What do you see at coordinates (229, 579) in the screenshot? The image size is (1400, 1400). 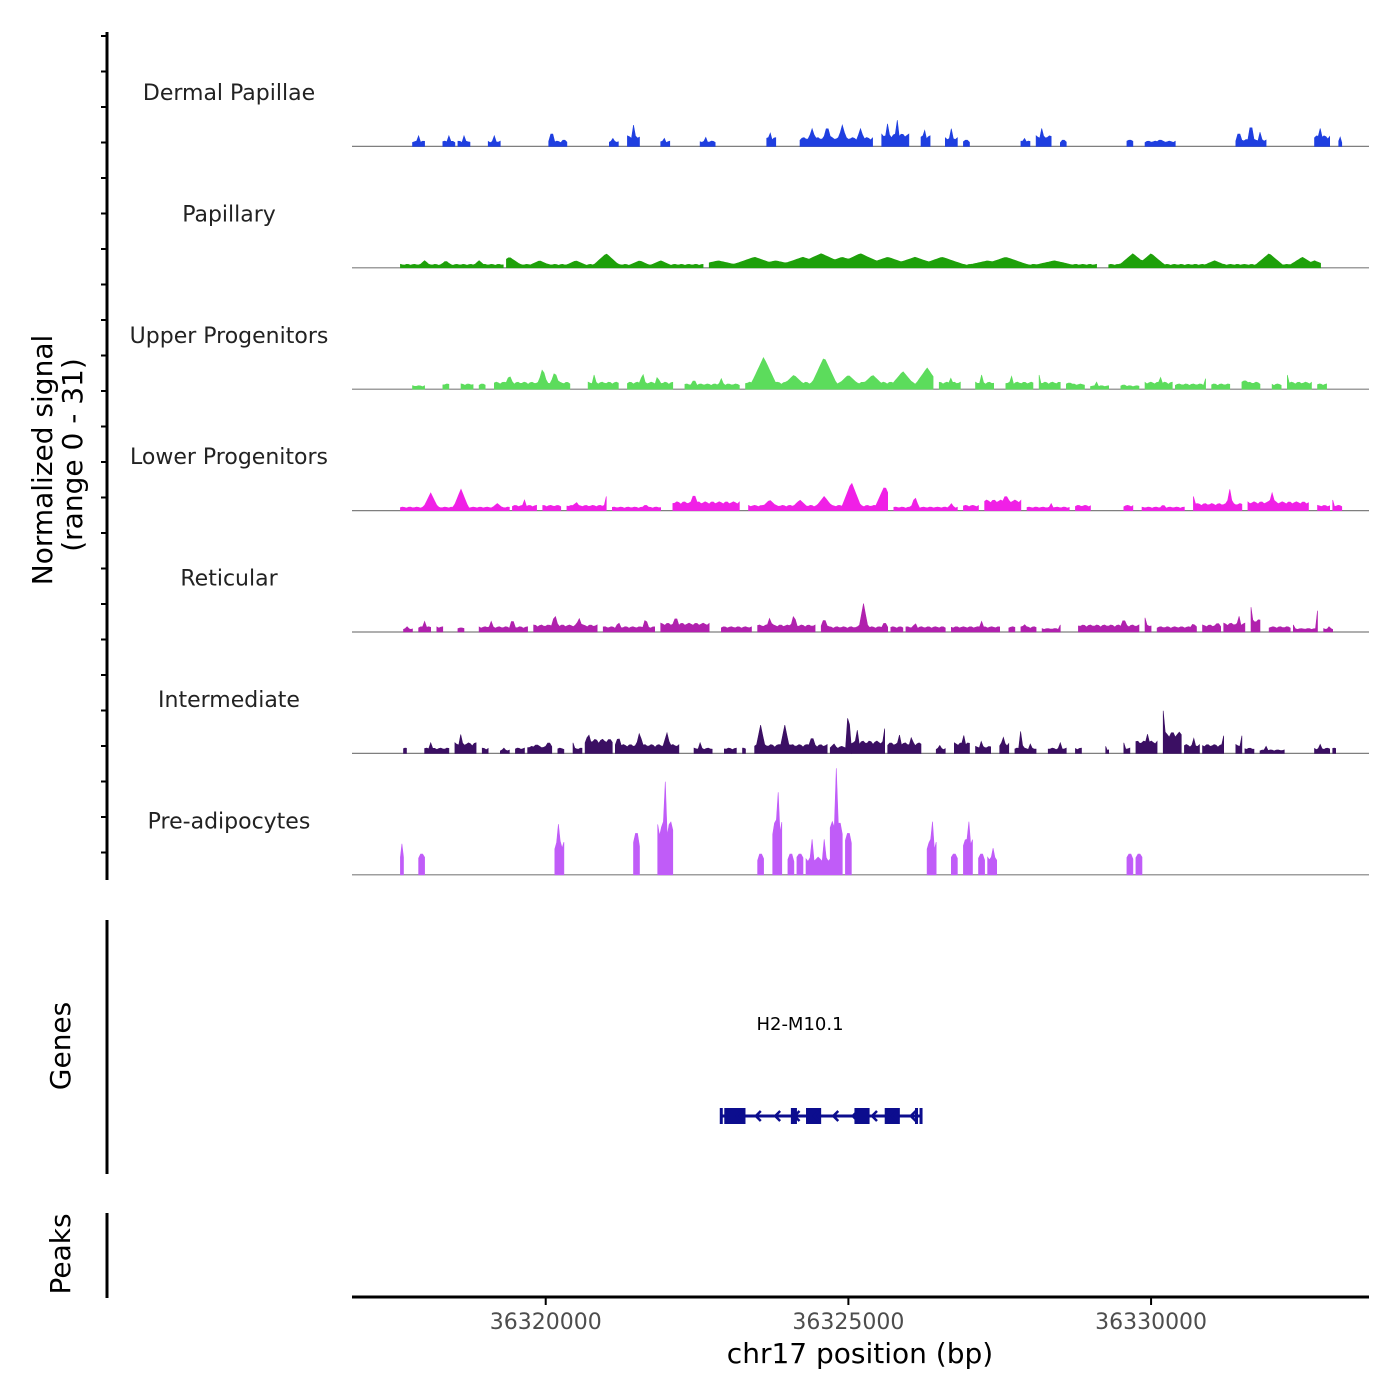 I see `track-label: Reticular` at bounding box center [229, 579].